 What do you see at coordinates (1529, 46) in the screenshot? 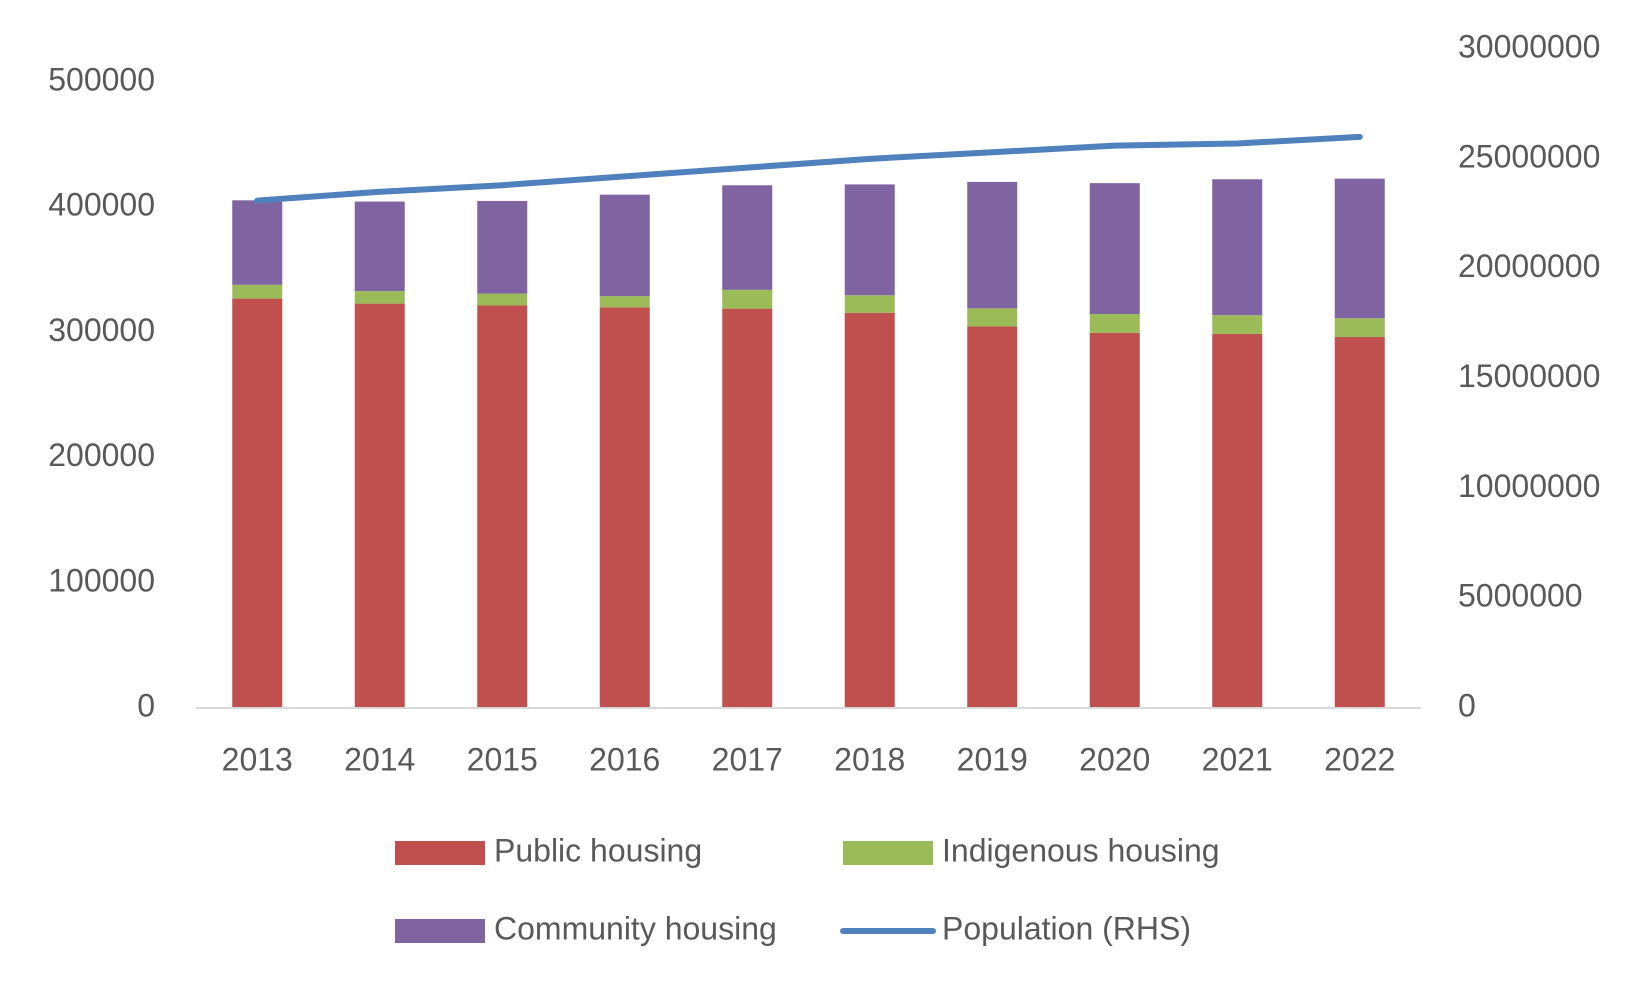
I see `y2-tick-label: 30000000` at bounding box center [1529, 46].